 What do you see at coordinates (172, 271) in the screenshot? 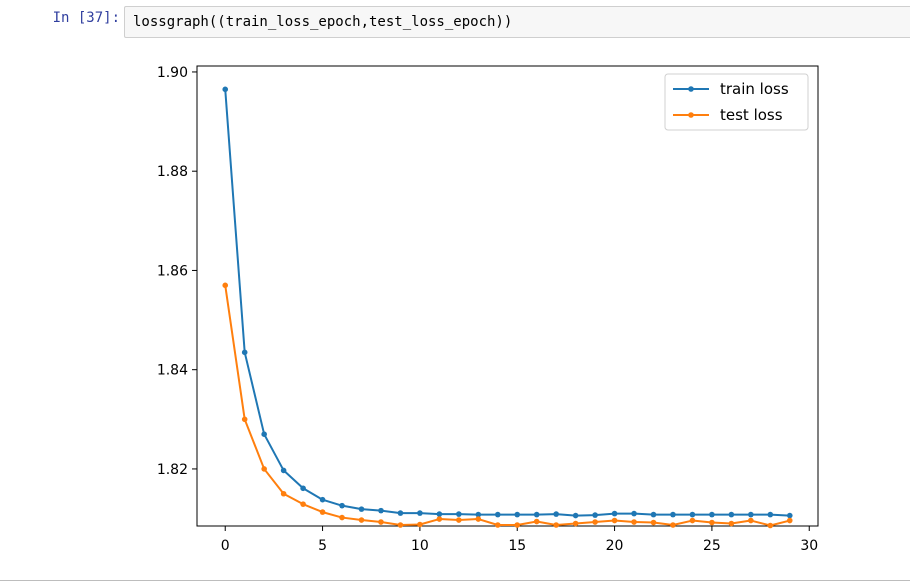
I see `y-tick-label: 1.86` at bounding box center [172, 271].